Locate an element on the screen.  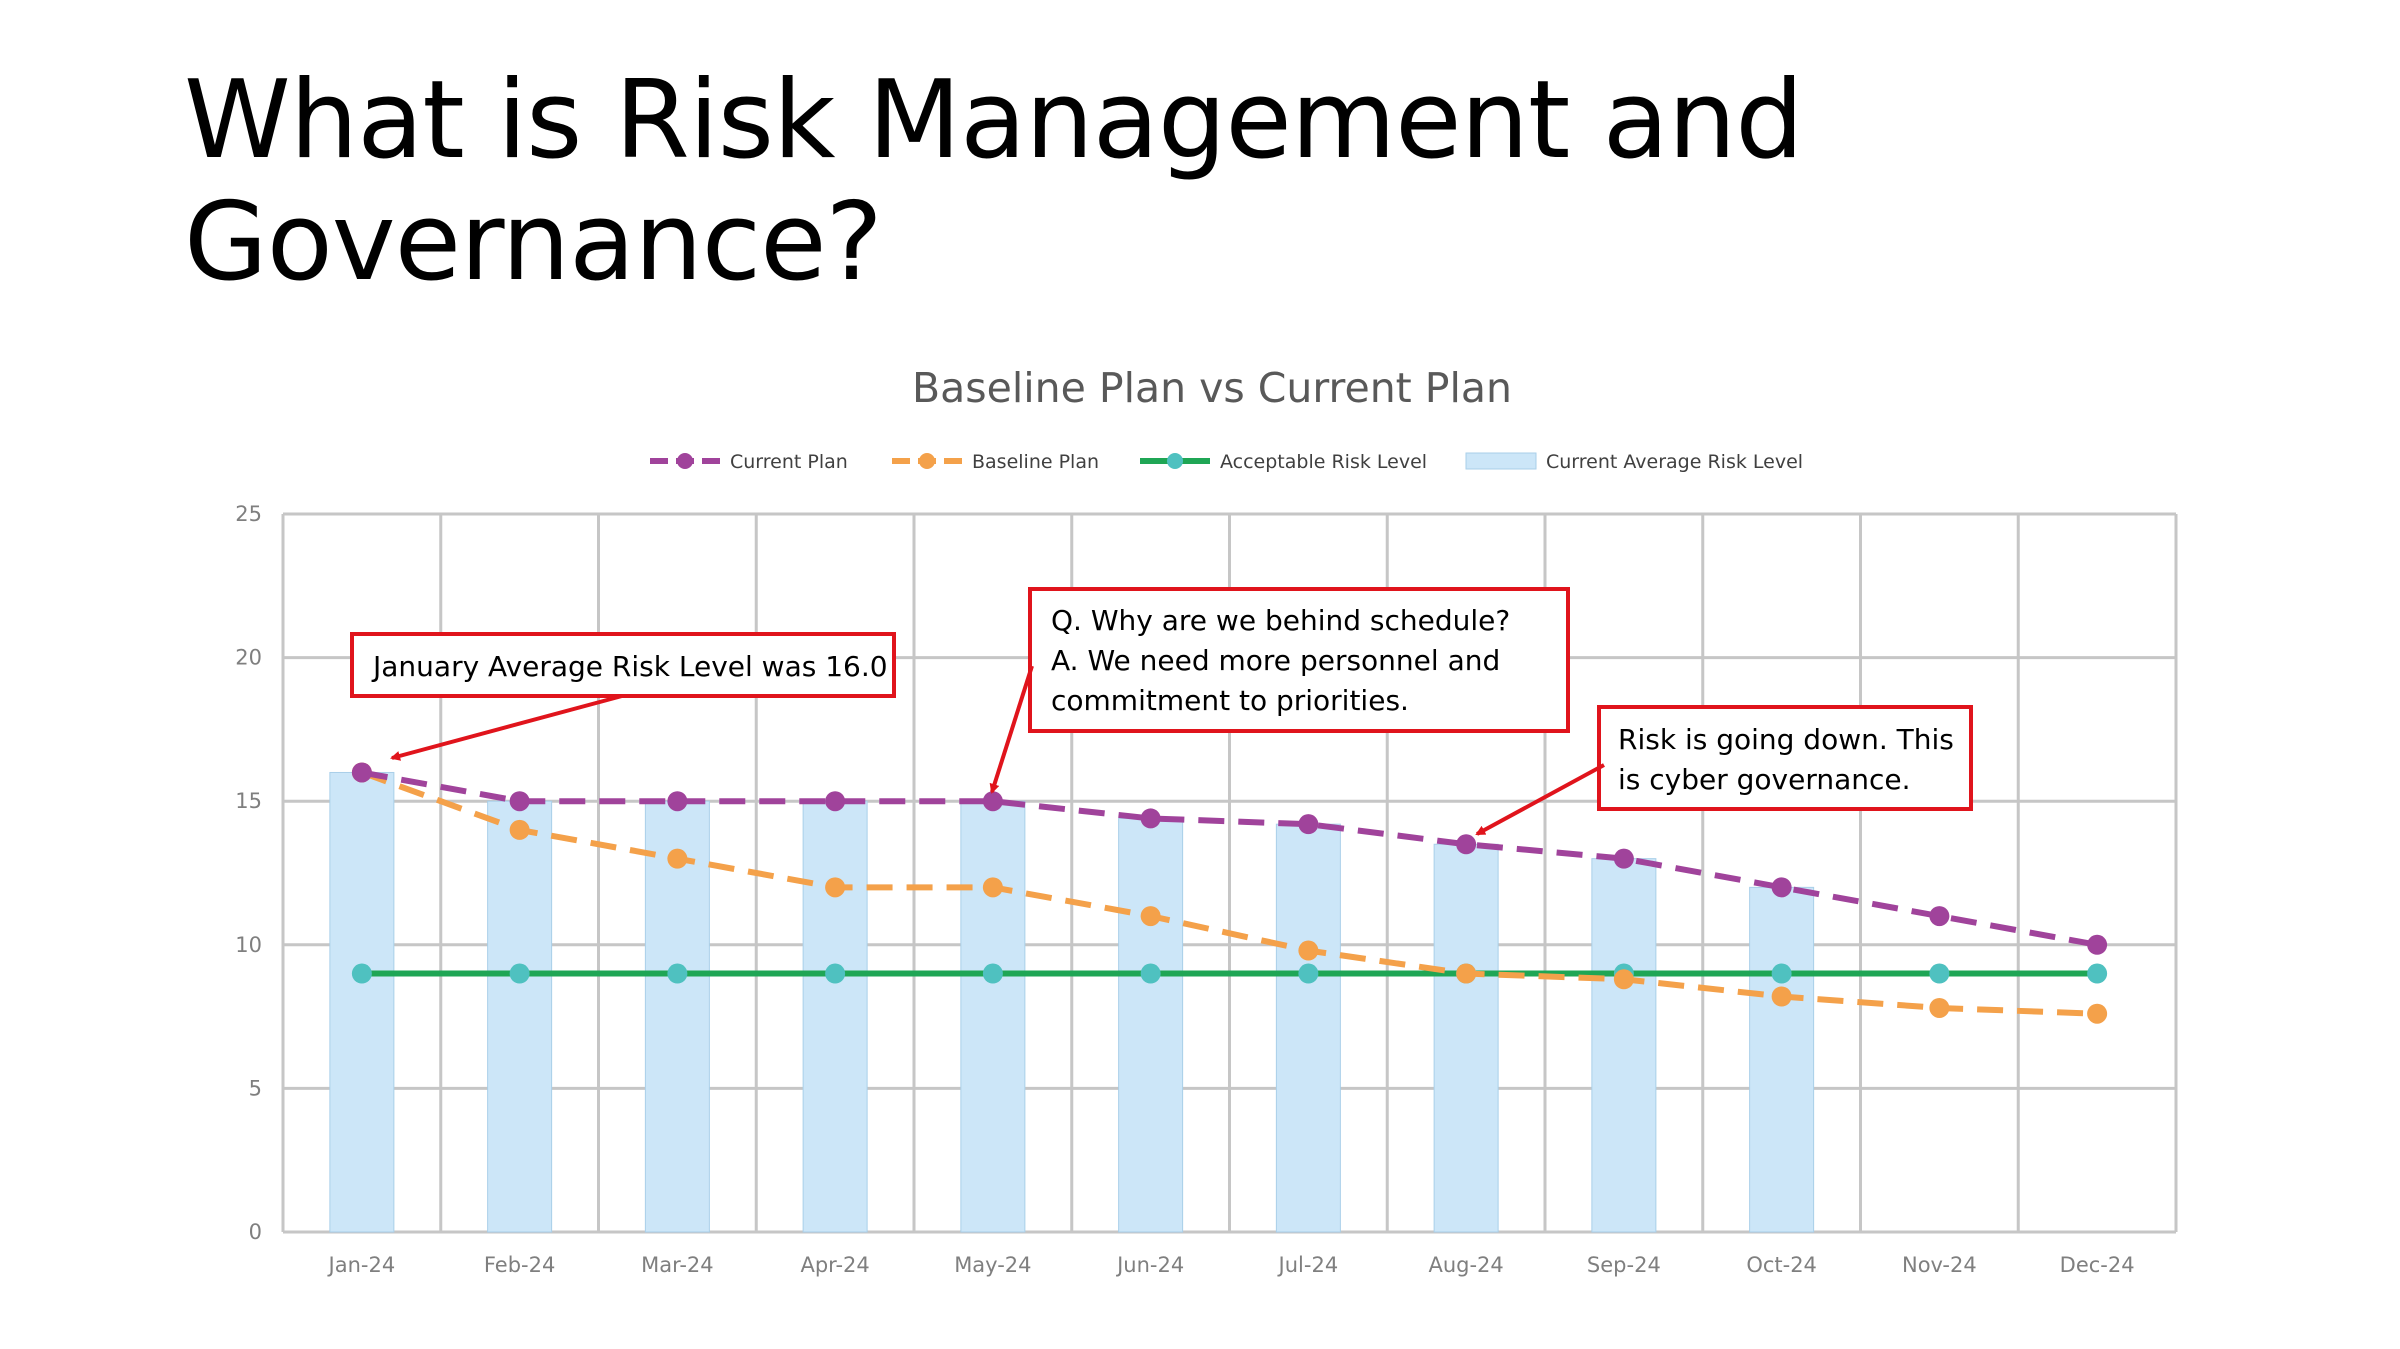
x-tick-label: Oct-24 is located at coordinates (1781, 1265).